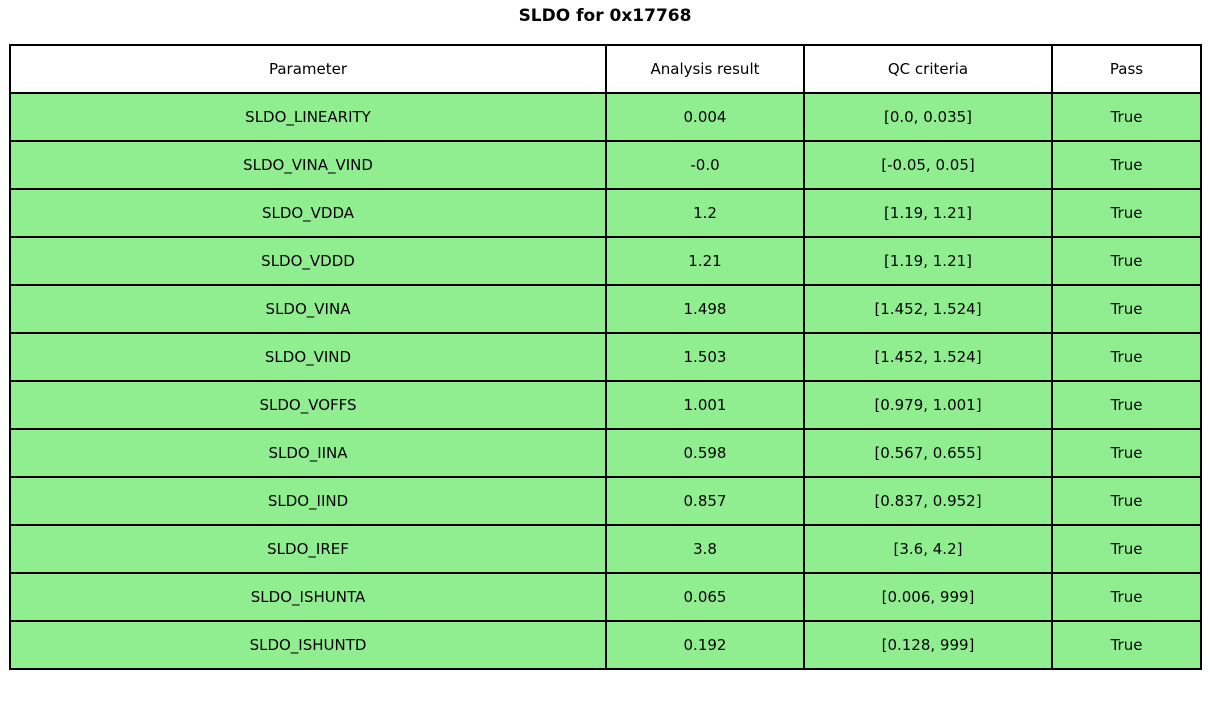  I want to click on cell-analysis-result: 1.2, so click(705, 213).